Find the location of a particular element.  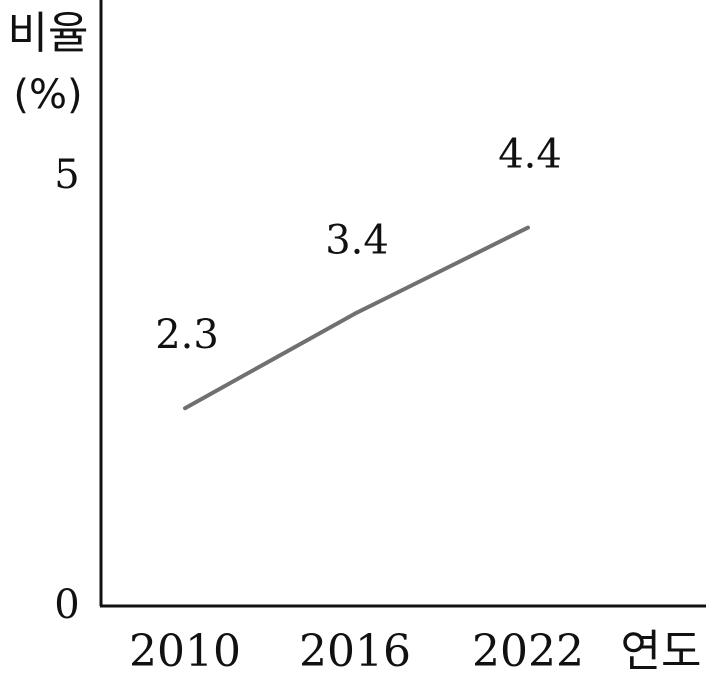

y-tick-label-5: 5 is located at coordinates (66, 175).